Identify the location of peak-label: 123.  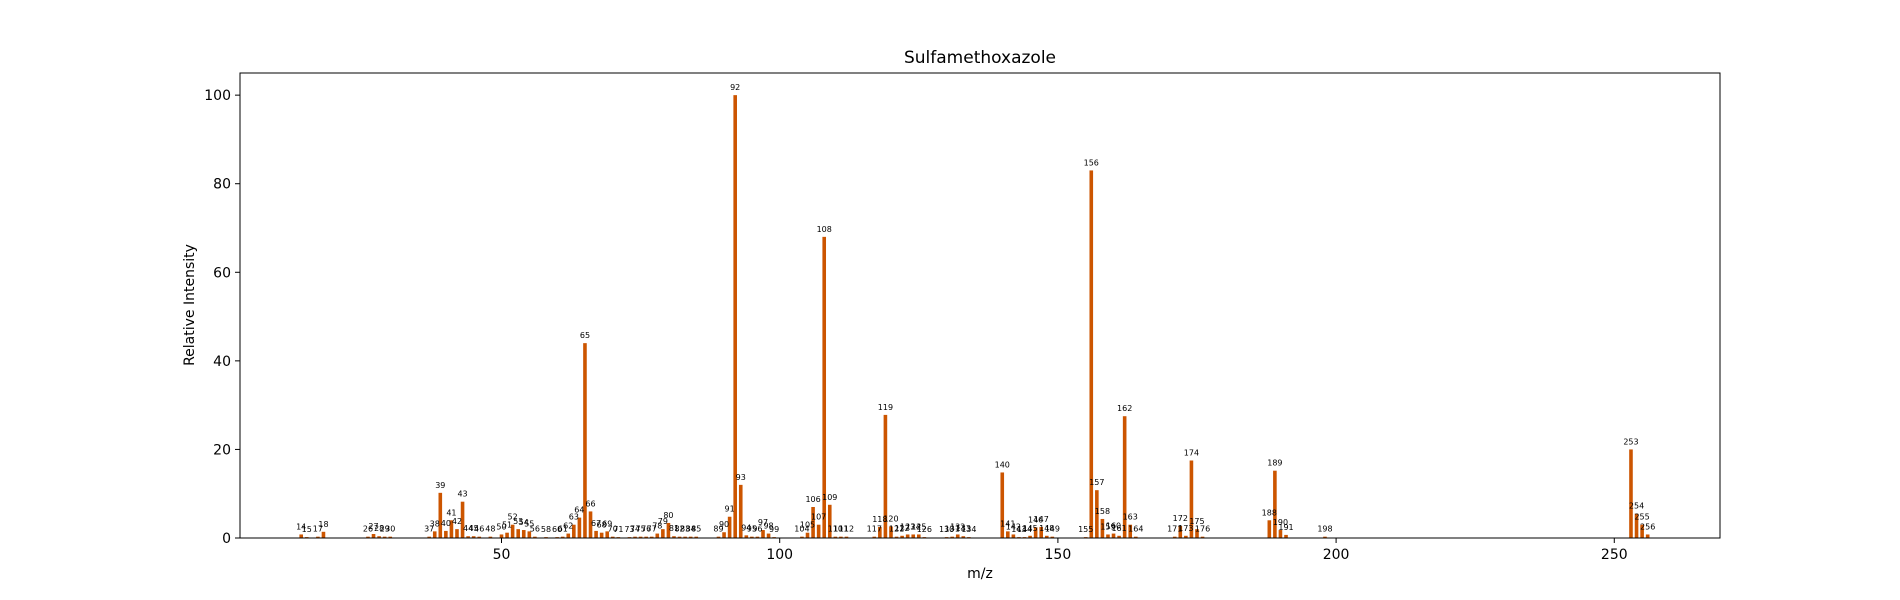
(907, 526).